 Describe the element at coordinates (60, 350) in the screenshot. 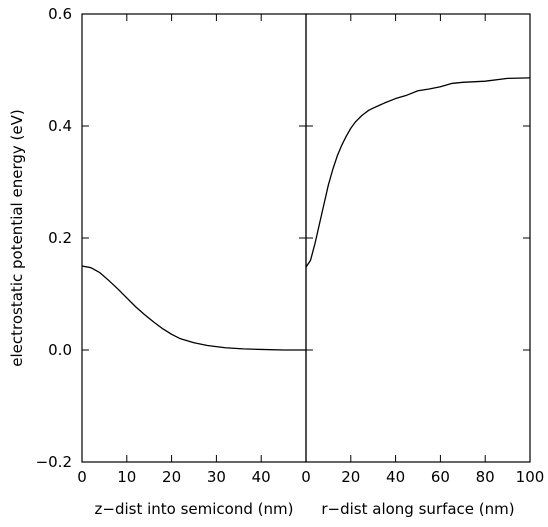

I see `y-tick-label: 0.0` at that location.